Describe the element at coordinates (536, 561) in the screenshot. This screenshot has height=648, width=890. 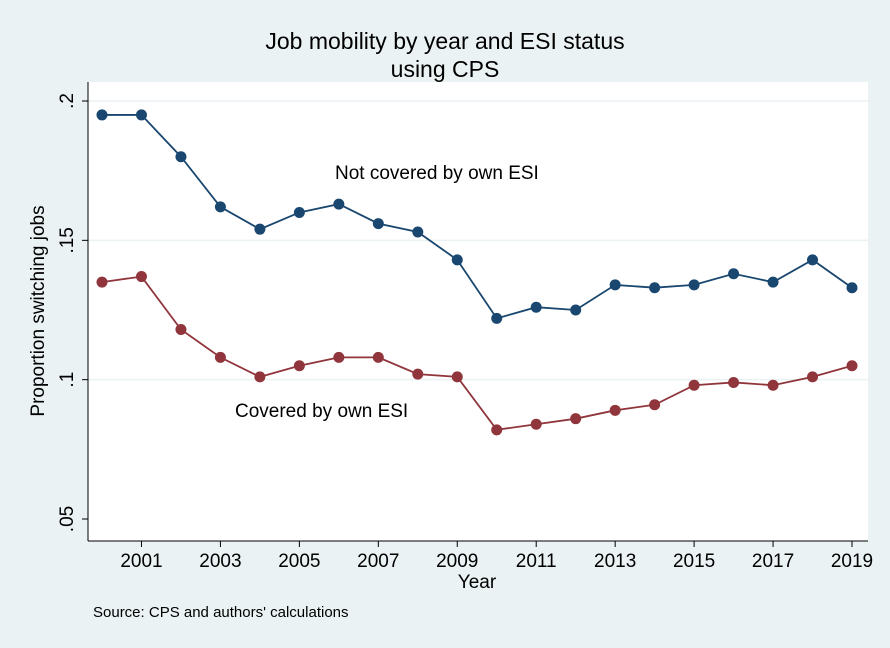
I see `x-tick-label: 2011` at that location.